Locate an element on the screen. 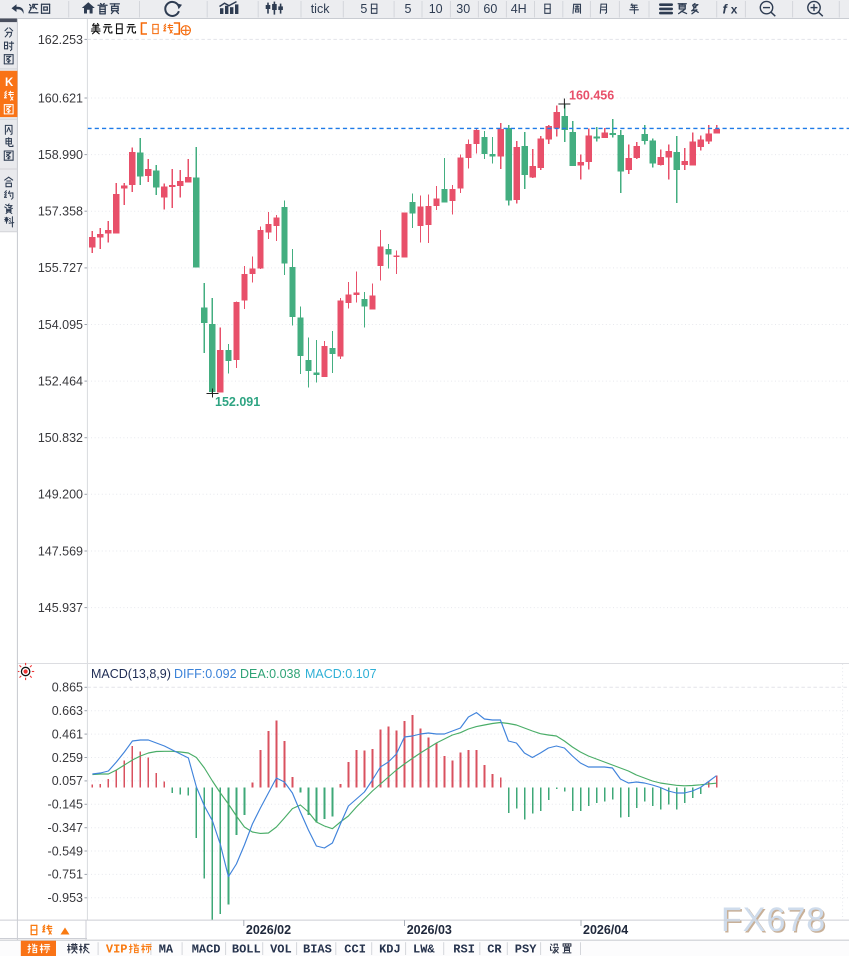 The width and height of the screenshot is (849, 956). svg-text: 155.727 is located at coordinates (60, 268).